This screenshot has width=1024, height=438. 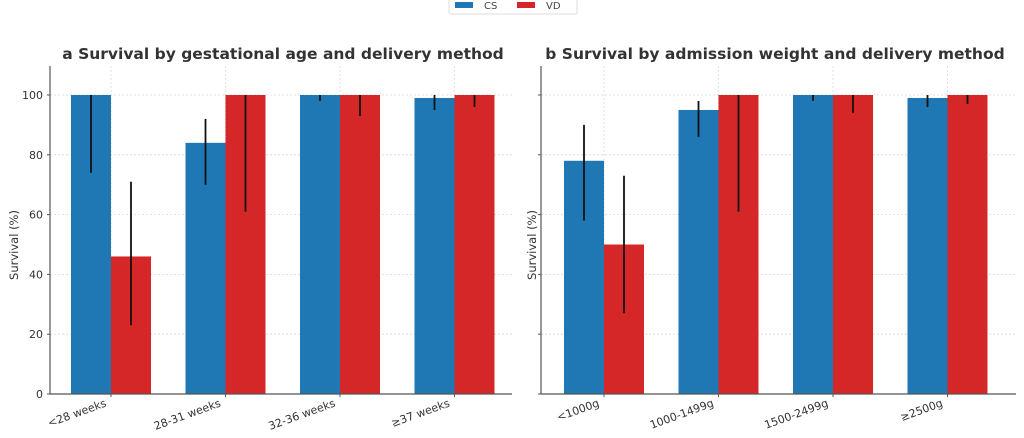 I want to click on y-tick-label-a-40: 40, so click(x=36, y=274).